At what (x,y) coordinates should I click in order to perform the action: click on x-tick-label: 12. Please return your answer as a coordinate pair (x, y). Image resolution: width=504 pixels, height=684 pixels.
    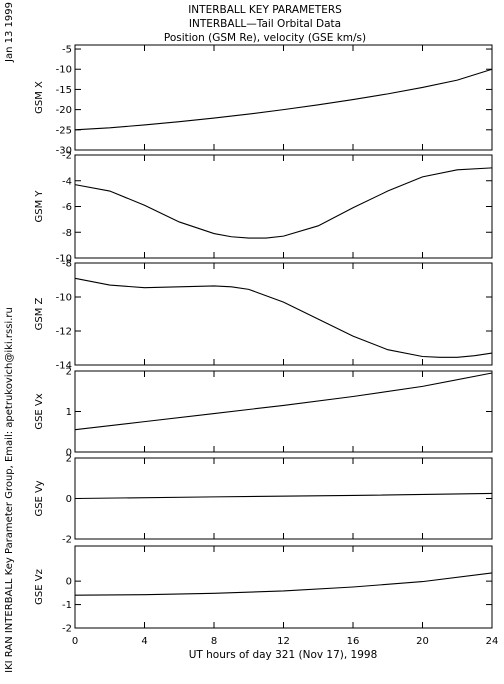
    Looking at the image, I should click on (283, 641).